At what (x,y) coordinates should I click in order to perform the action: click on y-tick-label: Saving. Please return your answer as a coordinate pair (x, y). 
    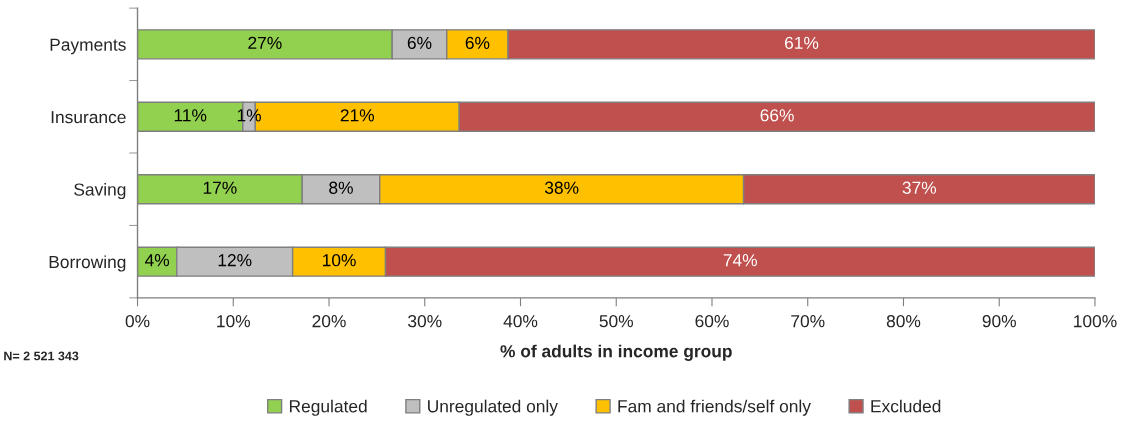
    Looking at the image, I should click on (100, 191).